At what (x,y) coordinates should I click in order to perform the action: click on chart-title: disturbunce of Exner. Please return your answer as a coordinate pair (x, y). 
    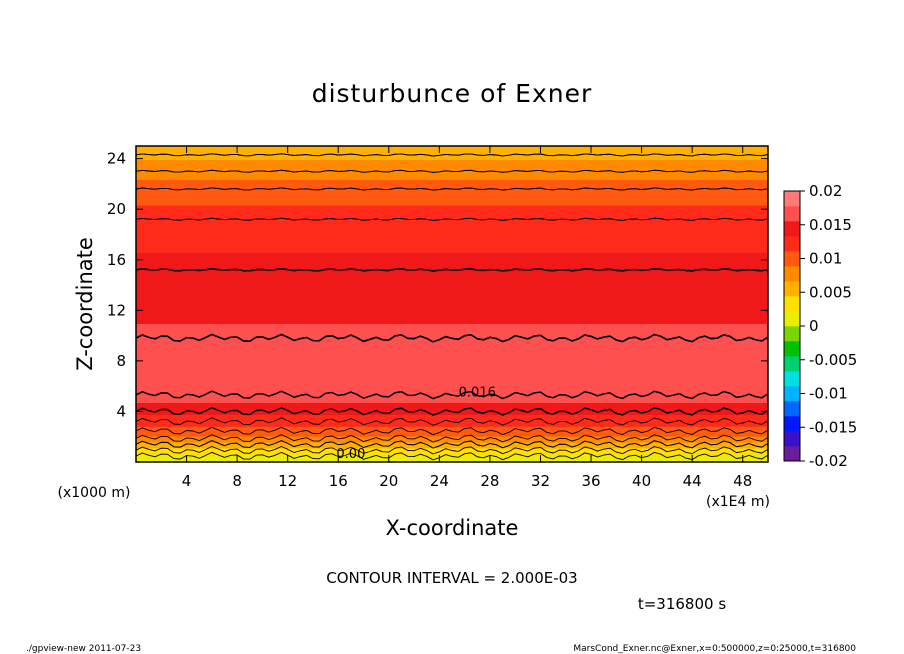
    Looking at the image, I should click on (452, 93).